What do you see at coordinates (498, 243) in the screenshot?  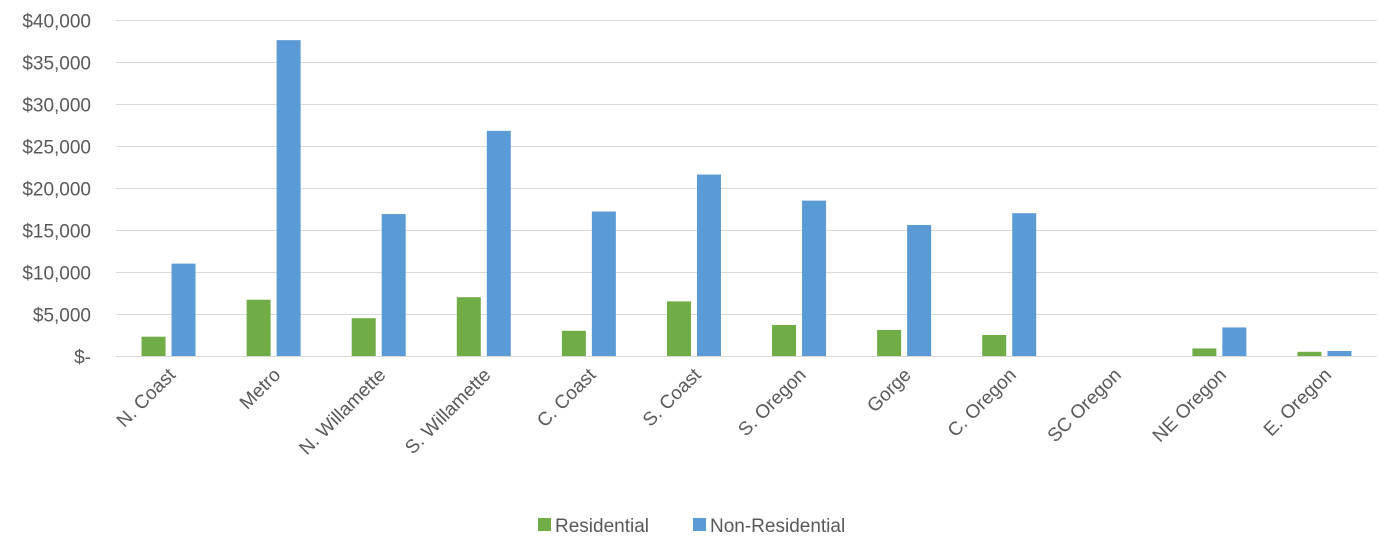 I see `bar-non-residential-s-willamette` at bounding box center [498, 243].